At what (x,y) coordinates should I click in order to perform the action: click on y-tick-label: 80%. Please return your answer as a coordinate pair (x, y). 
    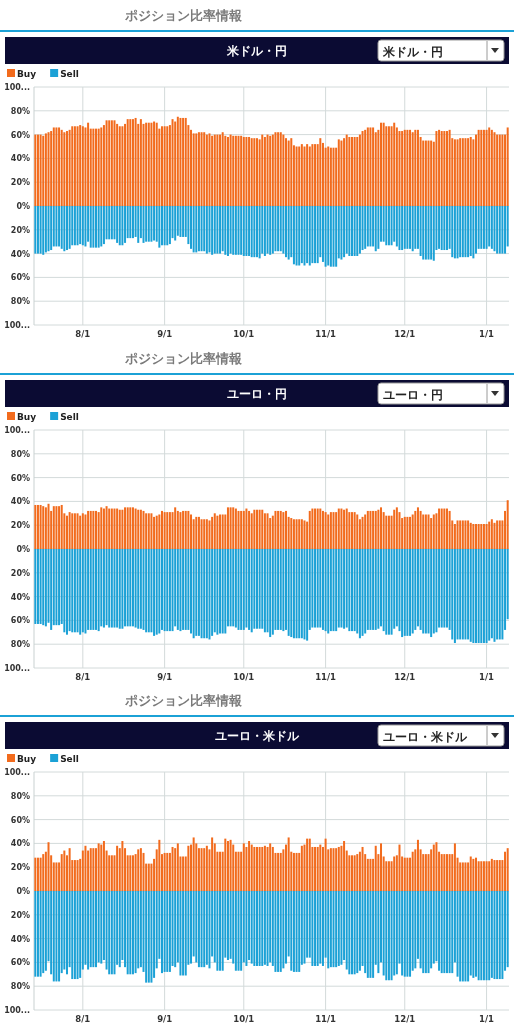
    Looking at the image, I should click on (20, 302).